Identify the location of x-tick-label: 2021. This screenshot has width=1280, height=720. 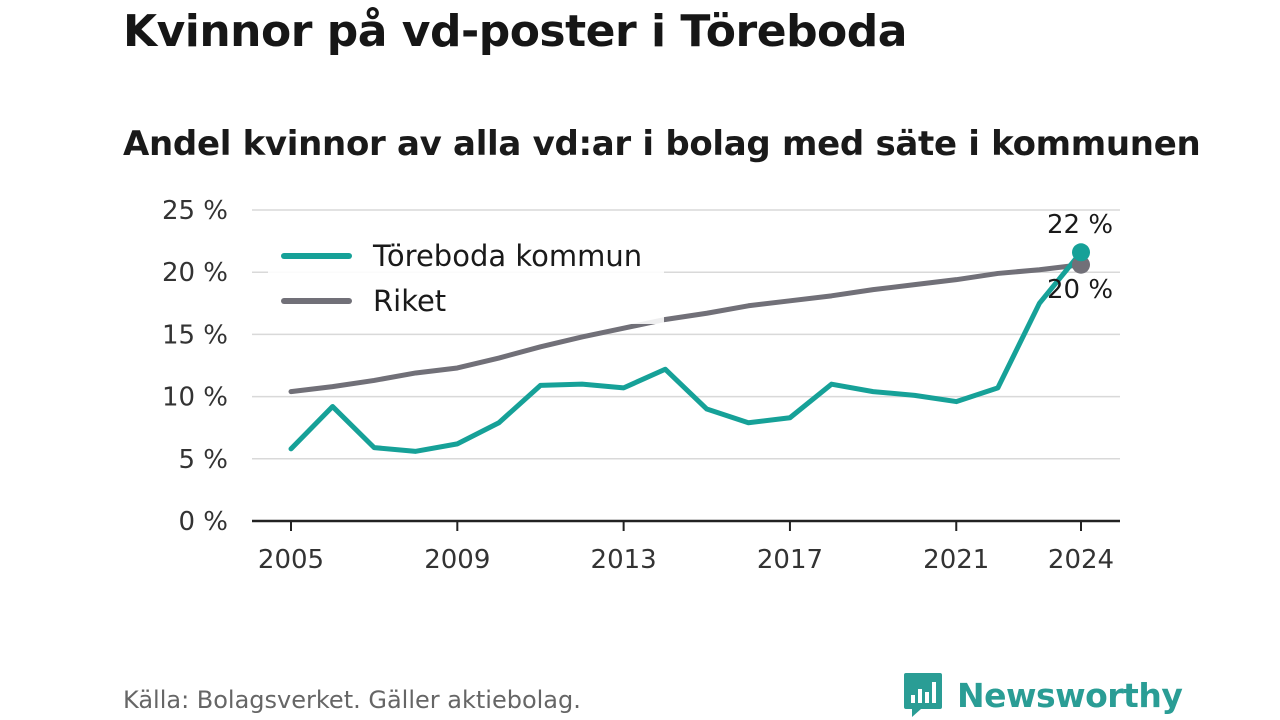
(956, 560).